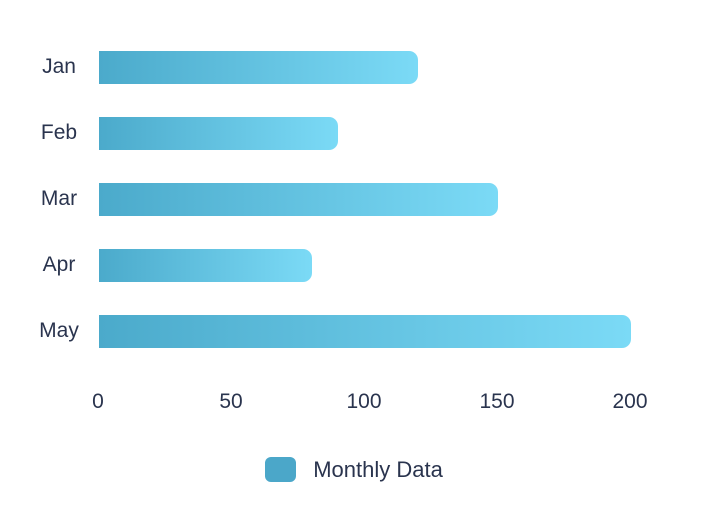 This screenshot has height=506, width=708. I want to click on legend-item-monthly-data: Monthly Data, so click(354, 469).